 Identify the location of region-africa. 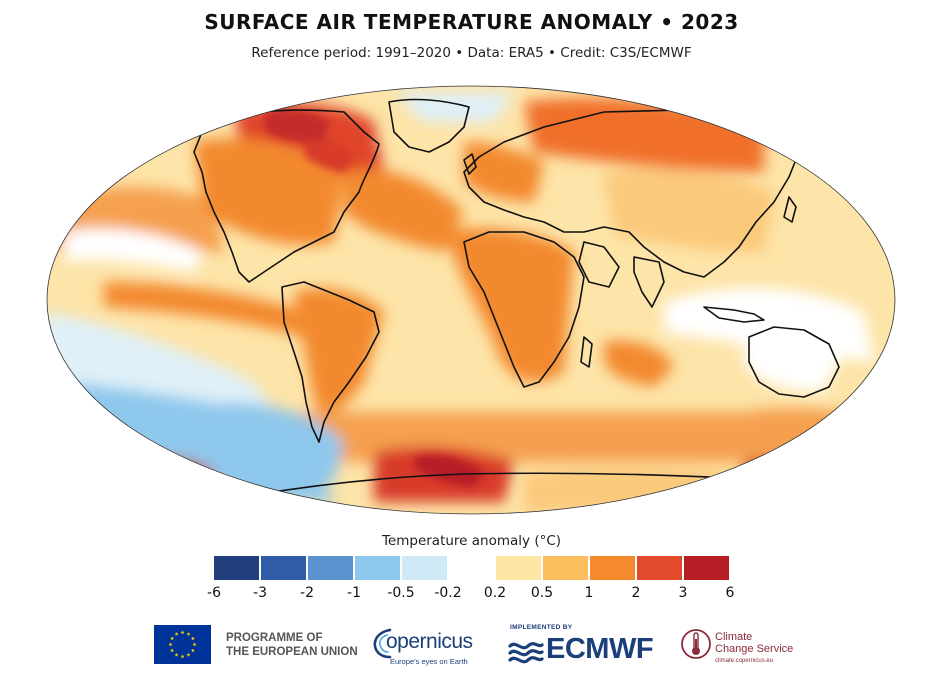
(509, 305).